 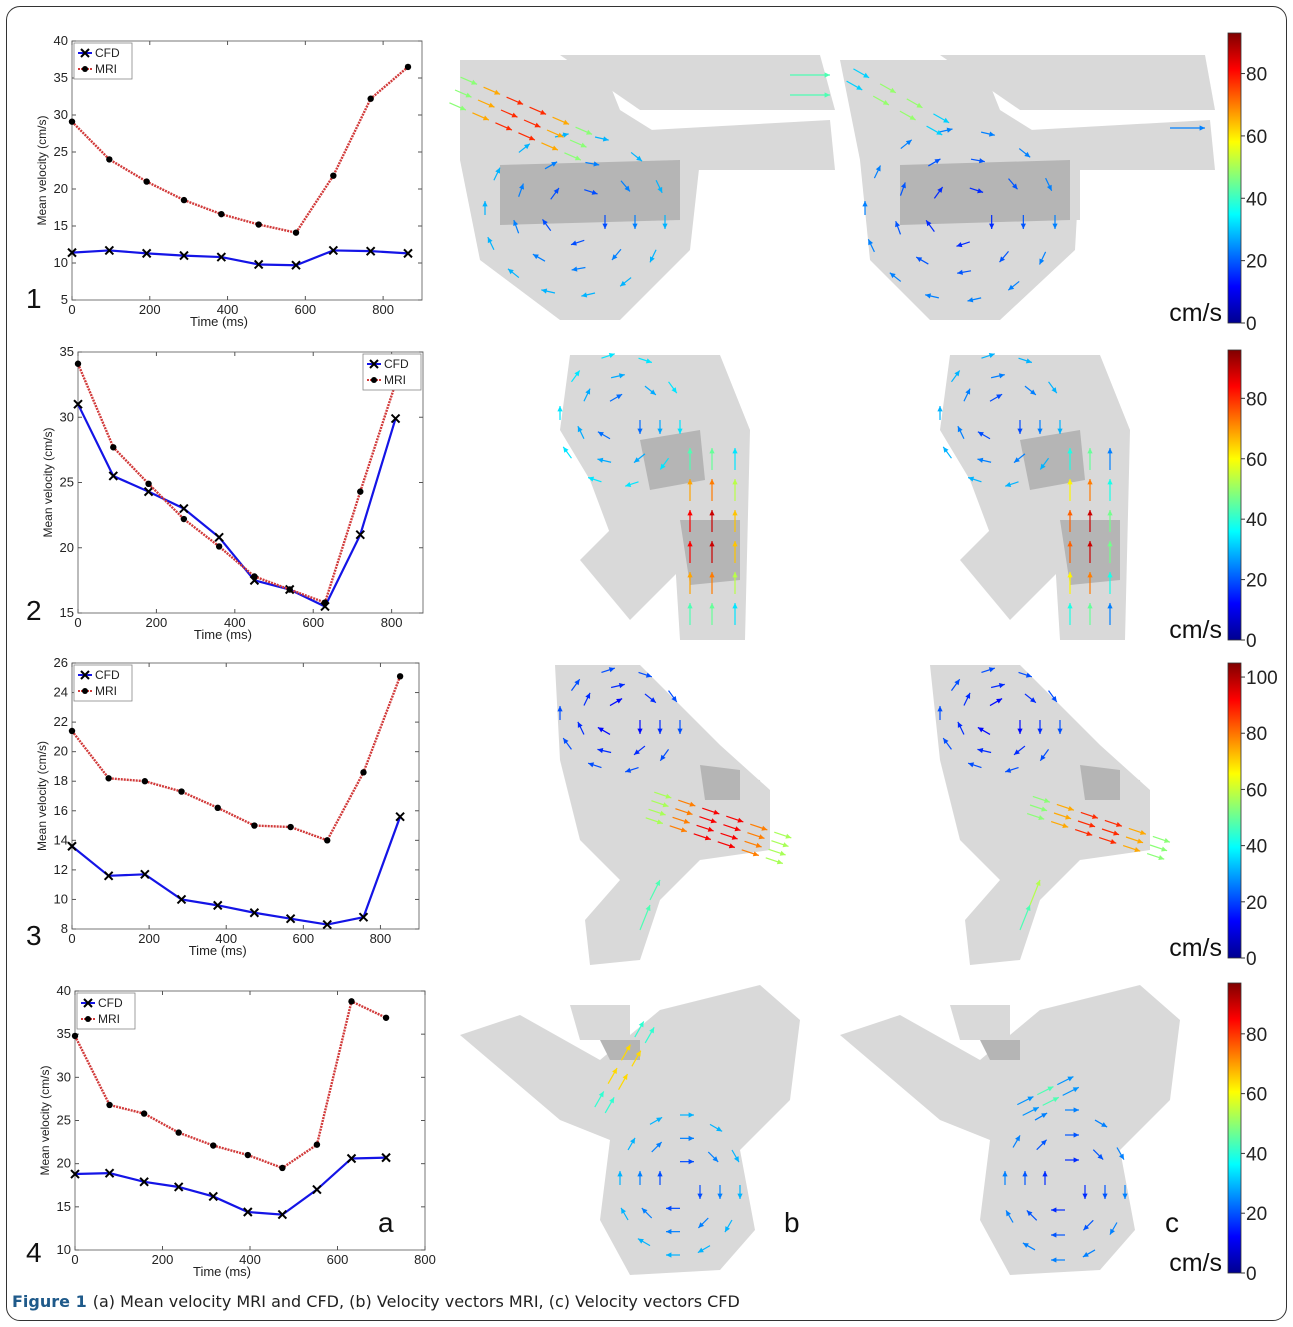 I want to click on y-tick-label: 15, so click(x=67, y=612).